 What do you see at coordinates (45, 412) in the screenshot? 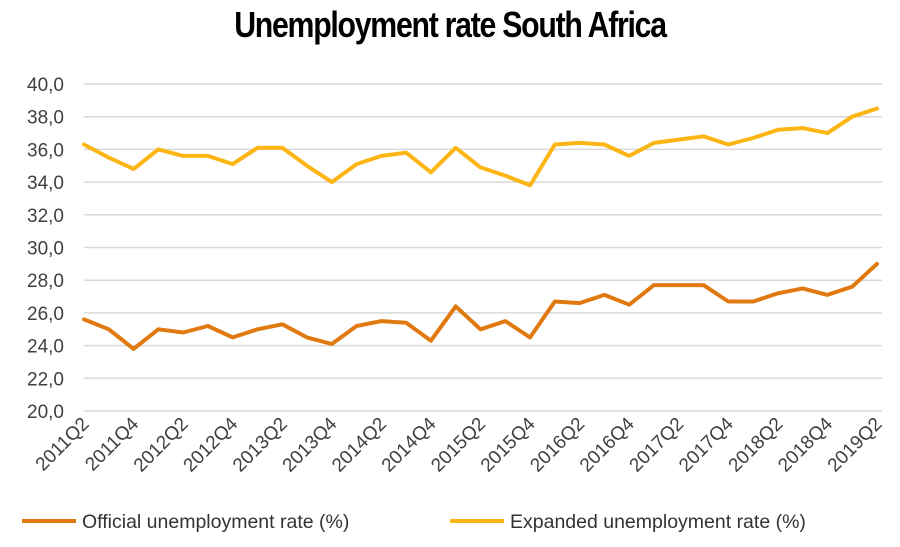
I see `y-tick-label: 20,0` at bounding box center [45, 412].